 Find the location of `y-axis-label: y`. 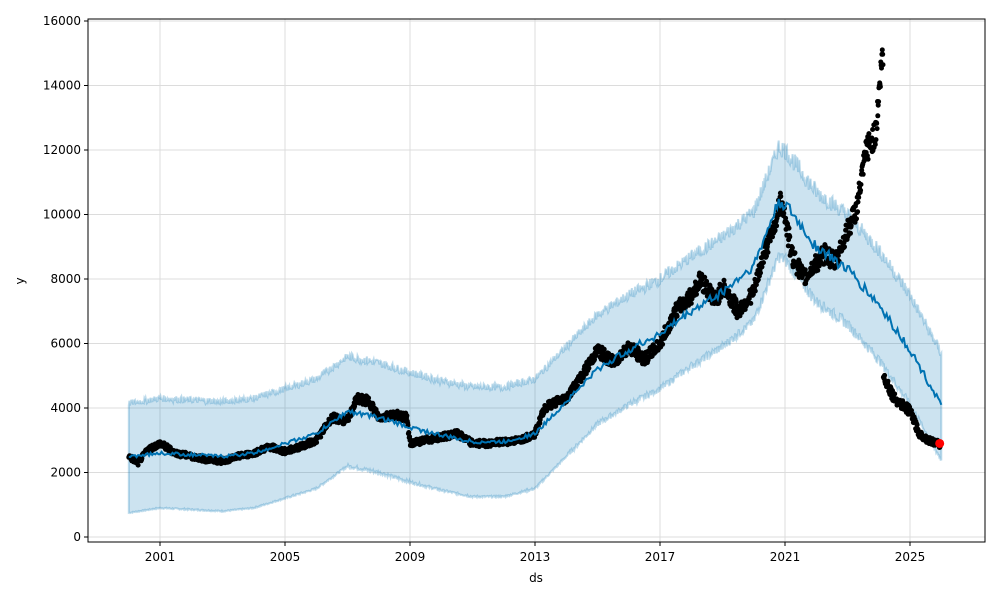

y-axis-label: y is located at coordinates (20, 280).